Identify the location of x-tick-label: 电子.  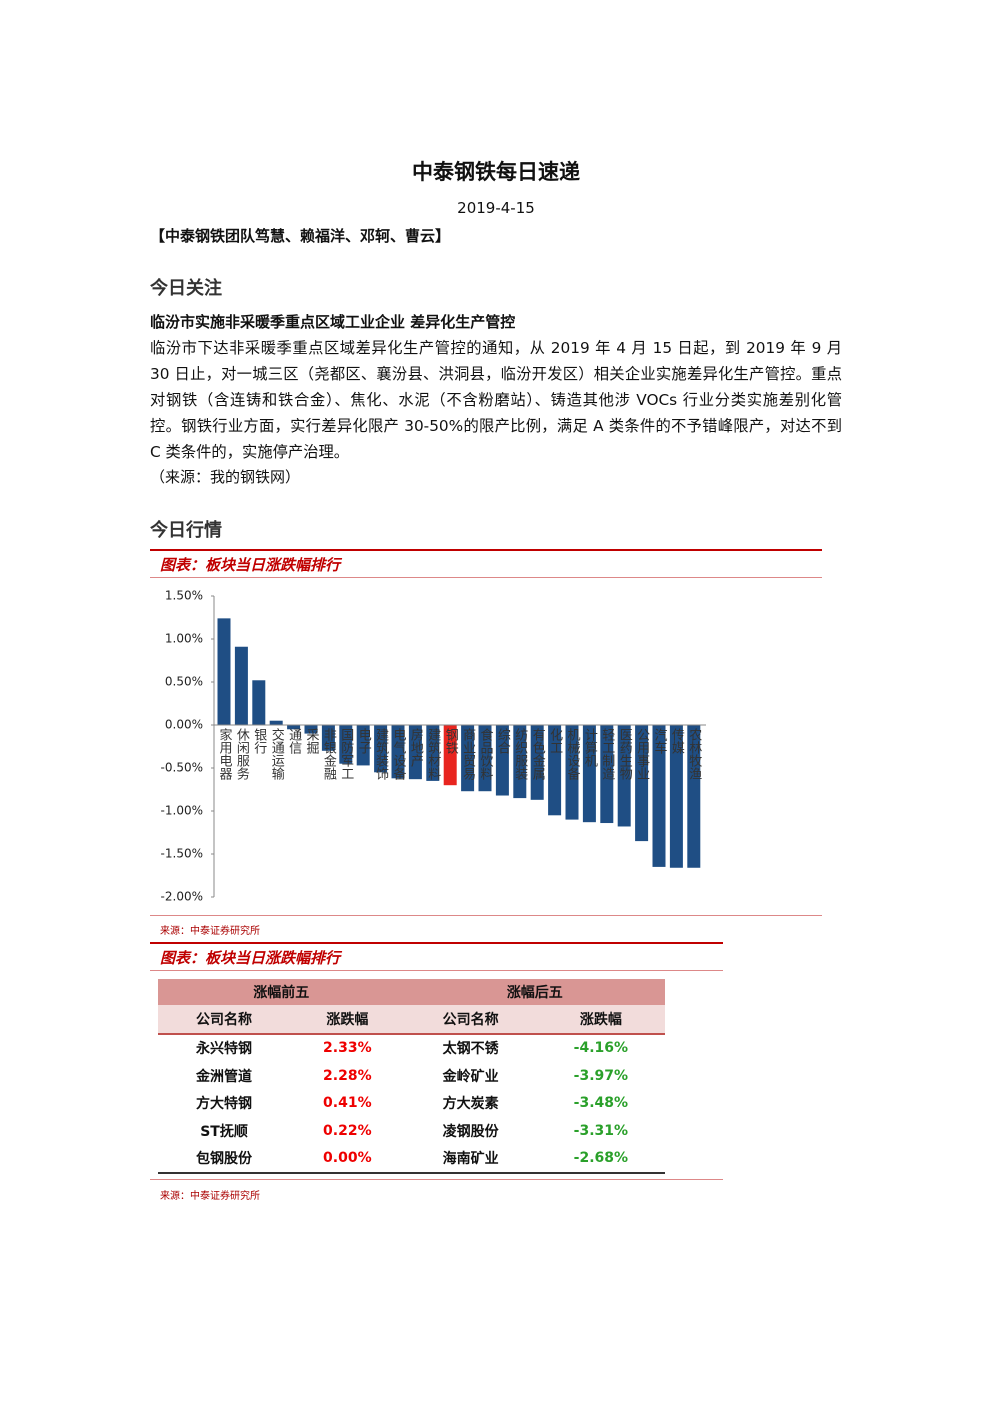
(364, 741).